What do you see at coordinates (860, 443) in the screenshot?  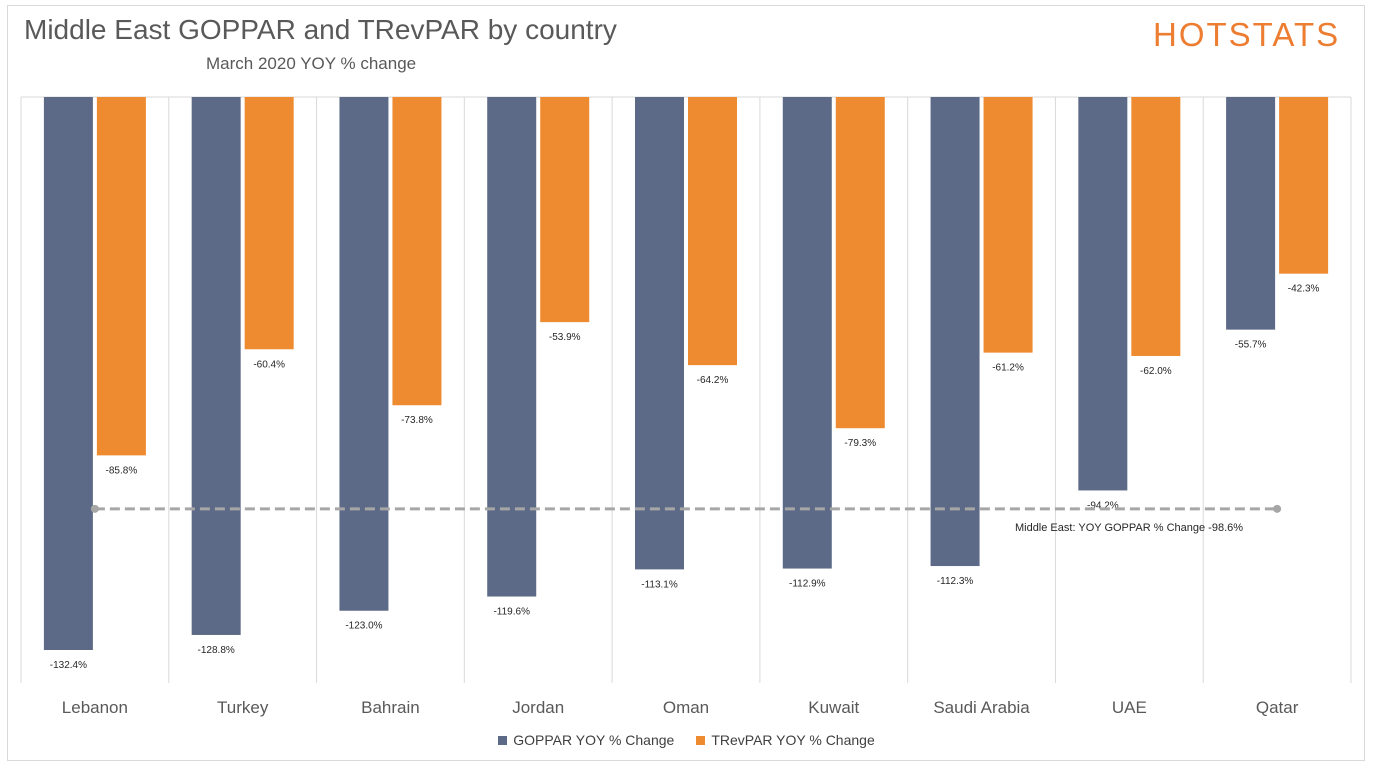 I see `data-label-trevpar: -79.3%` at bounding box center [860, 443].